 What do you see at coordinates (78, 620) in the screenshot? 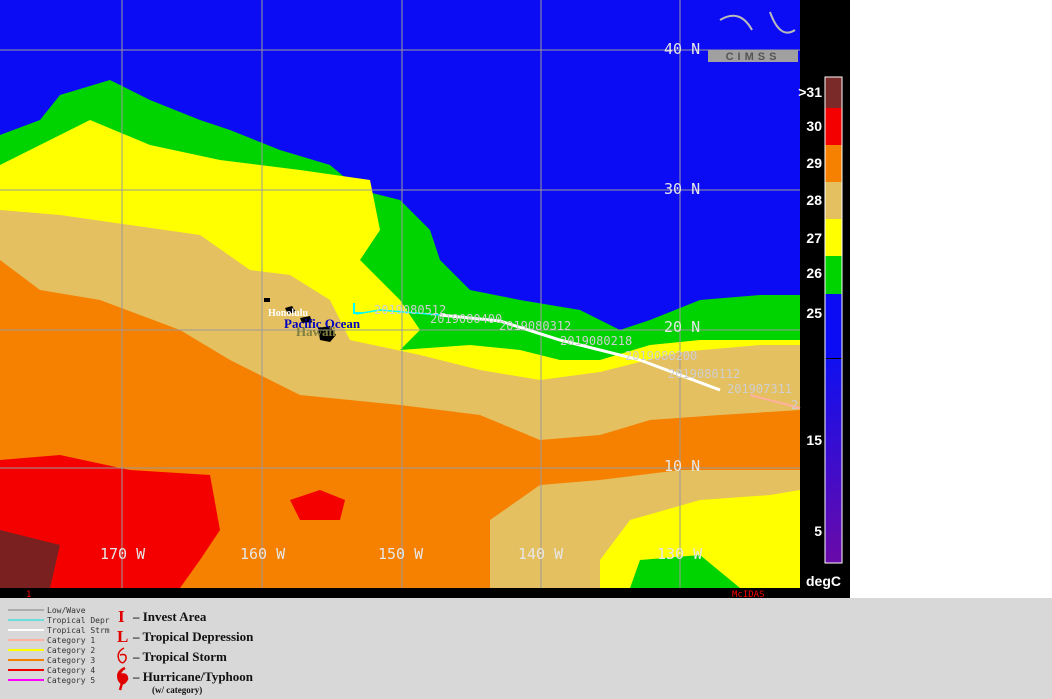
I see `legend-label: Tropical Depr` at bounding box center [78, 620].